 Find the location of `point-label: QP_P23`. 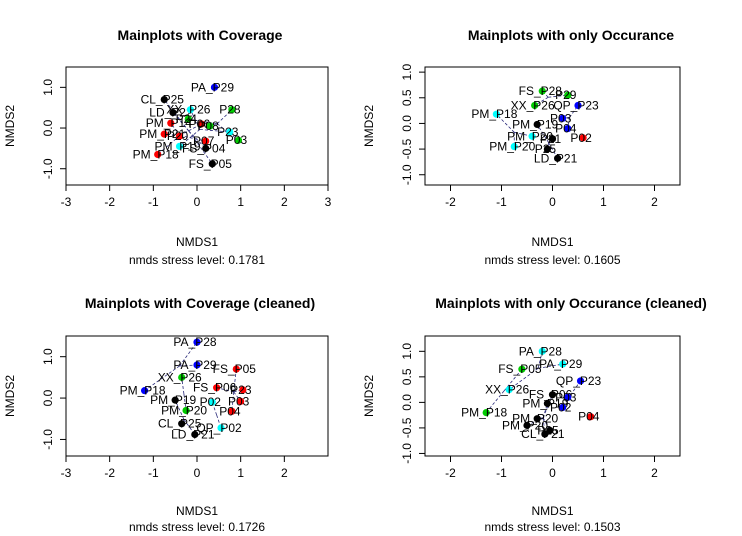

point-label: QP_P23 is located at coordinates (576, 105).